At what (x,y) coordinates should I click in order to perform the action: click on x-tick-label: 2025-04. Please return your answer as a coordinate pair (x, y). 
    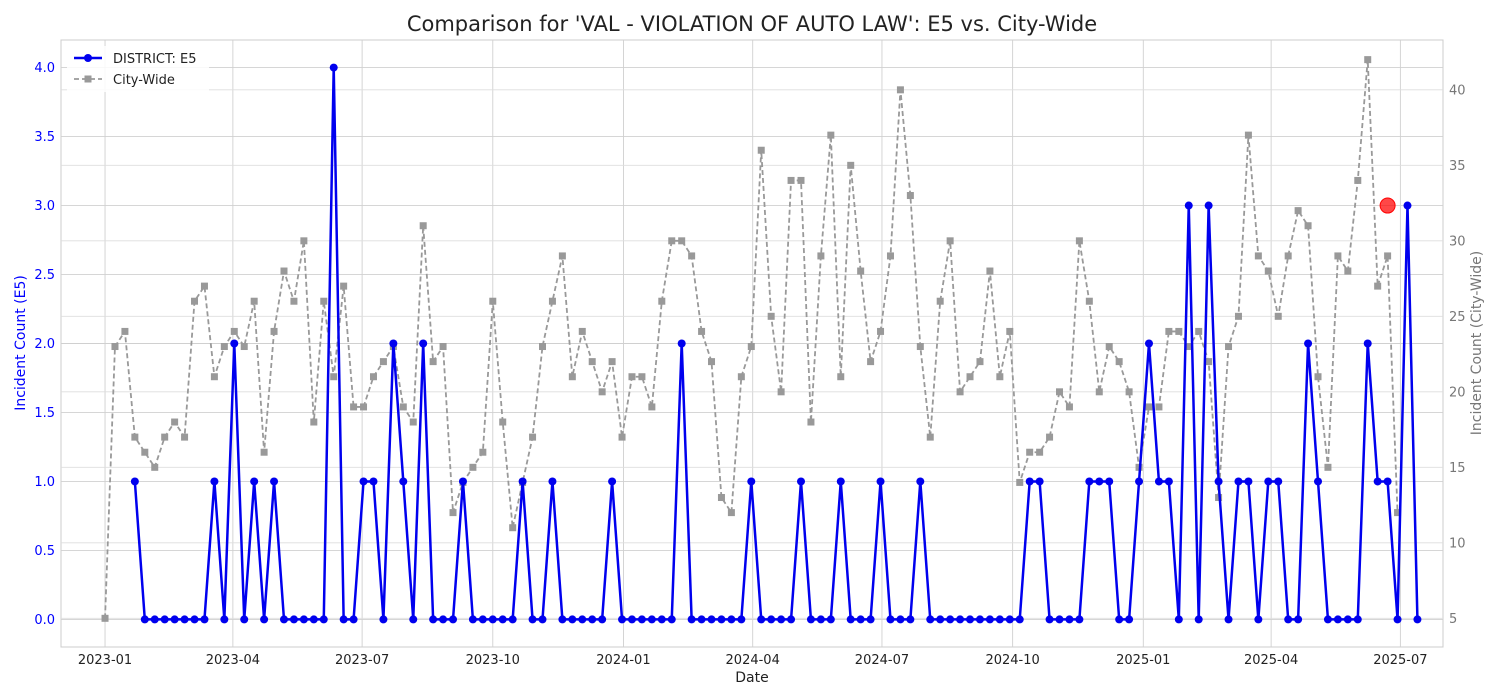
    Looking at the image, I should click on (1271, 660).